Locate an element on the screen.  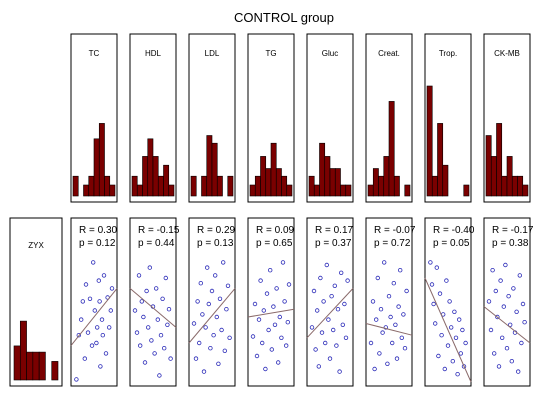
histogram-panel-ldl: LDL is located at coordinates (212, 118).